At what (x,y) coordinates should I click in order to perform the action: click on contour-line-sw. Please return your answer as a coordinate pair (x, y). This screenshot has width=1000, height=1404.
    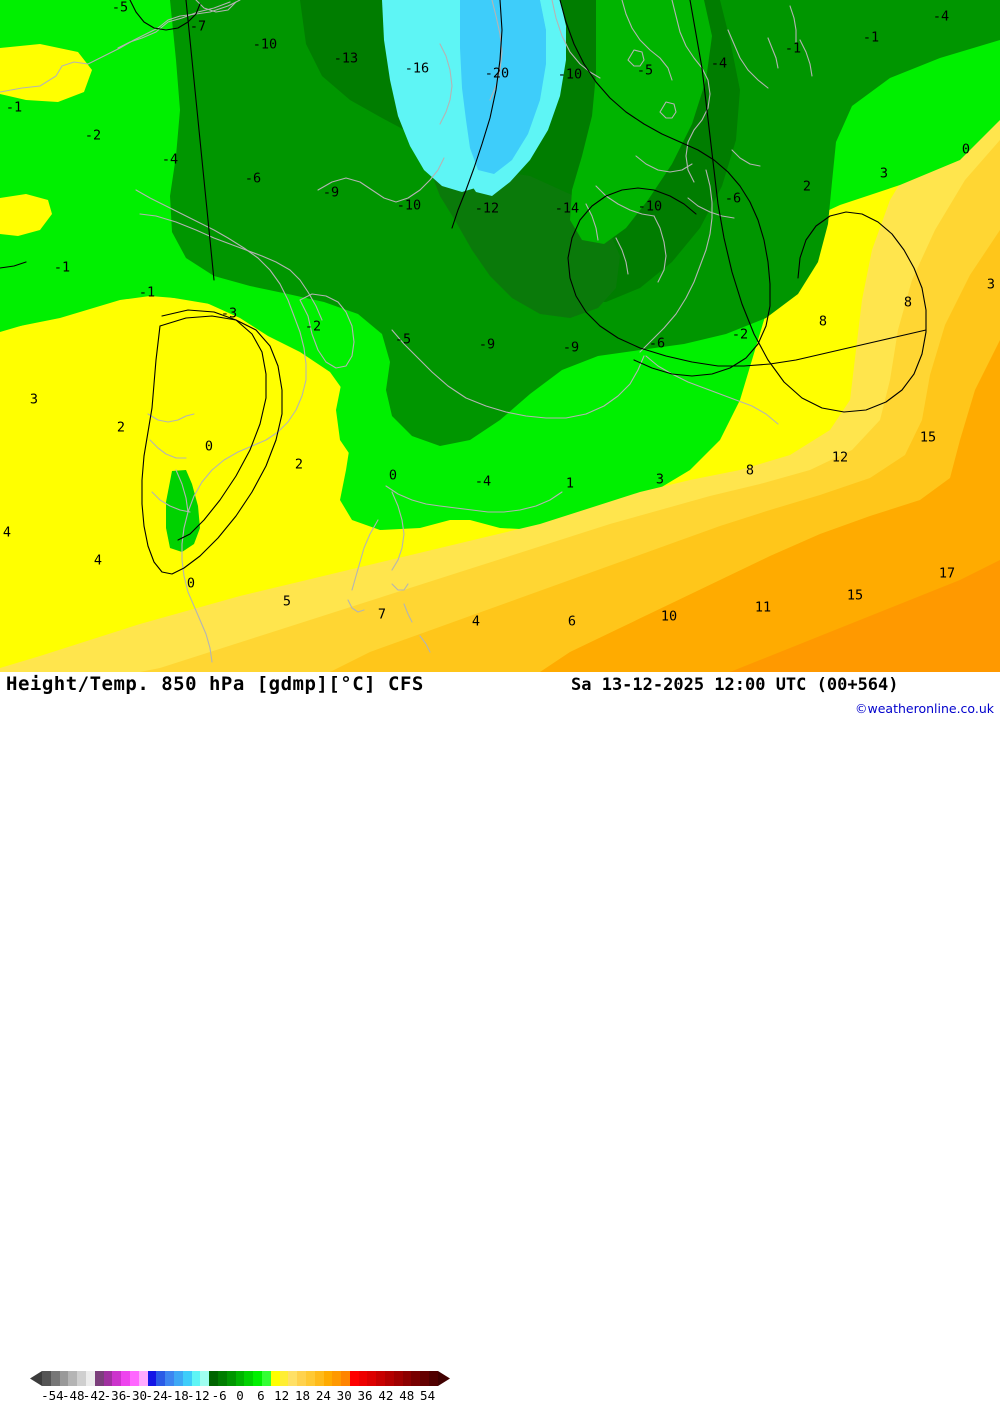
    Looking at the image, I should click on (200, 140).